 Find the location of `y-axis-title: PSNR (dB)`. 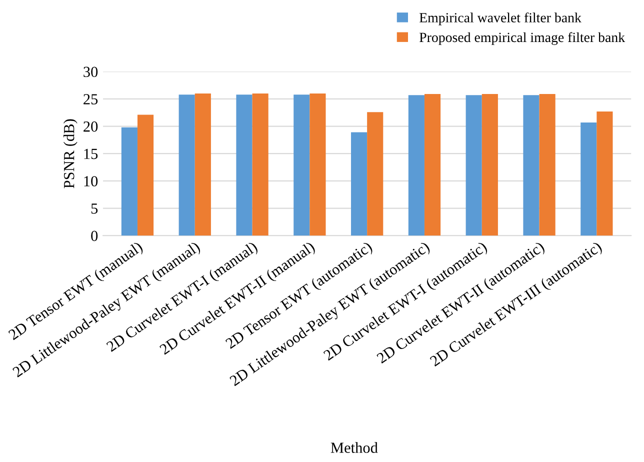

y-axis-title: PSNR (dB) is located at coordinates (70, 153).